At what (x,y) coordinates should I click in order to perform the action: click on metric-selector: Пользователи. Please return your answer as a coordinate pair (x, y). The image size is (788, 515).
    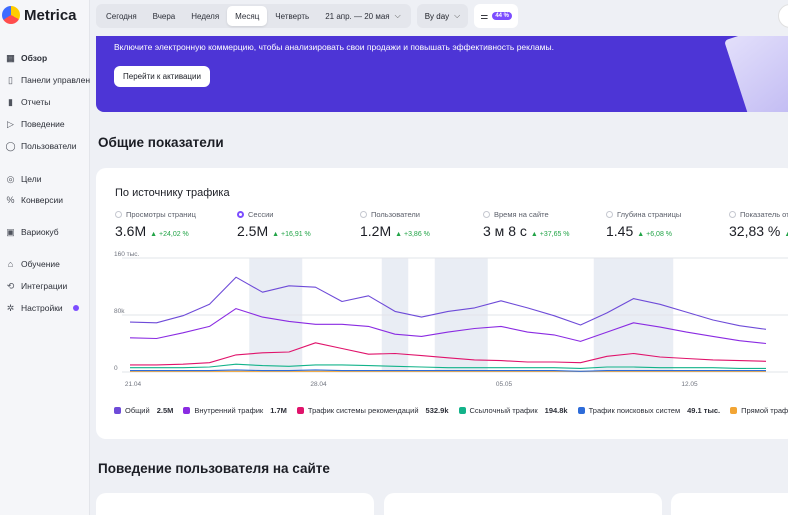
    Looking at the image, I should click on (422, 214).